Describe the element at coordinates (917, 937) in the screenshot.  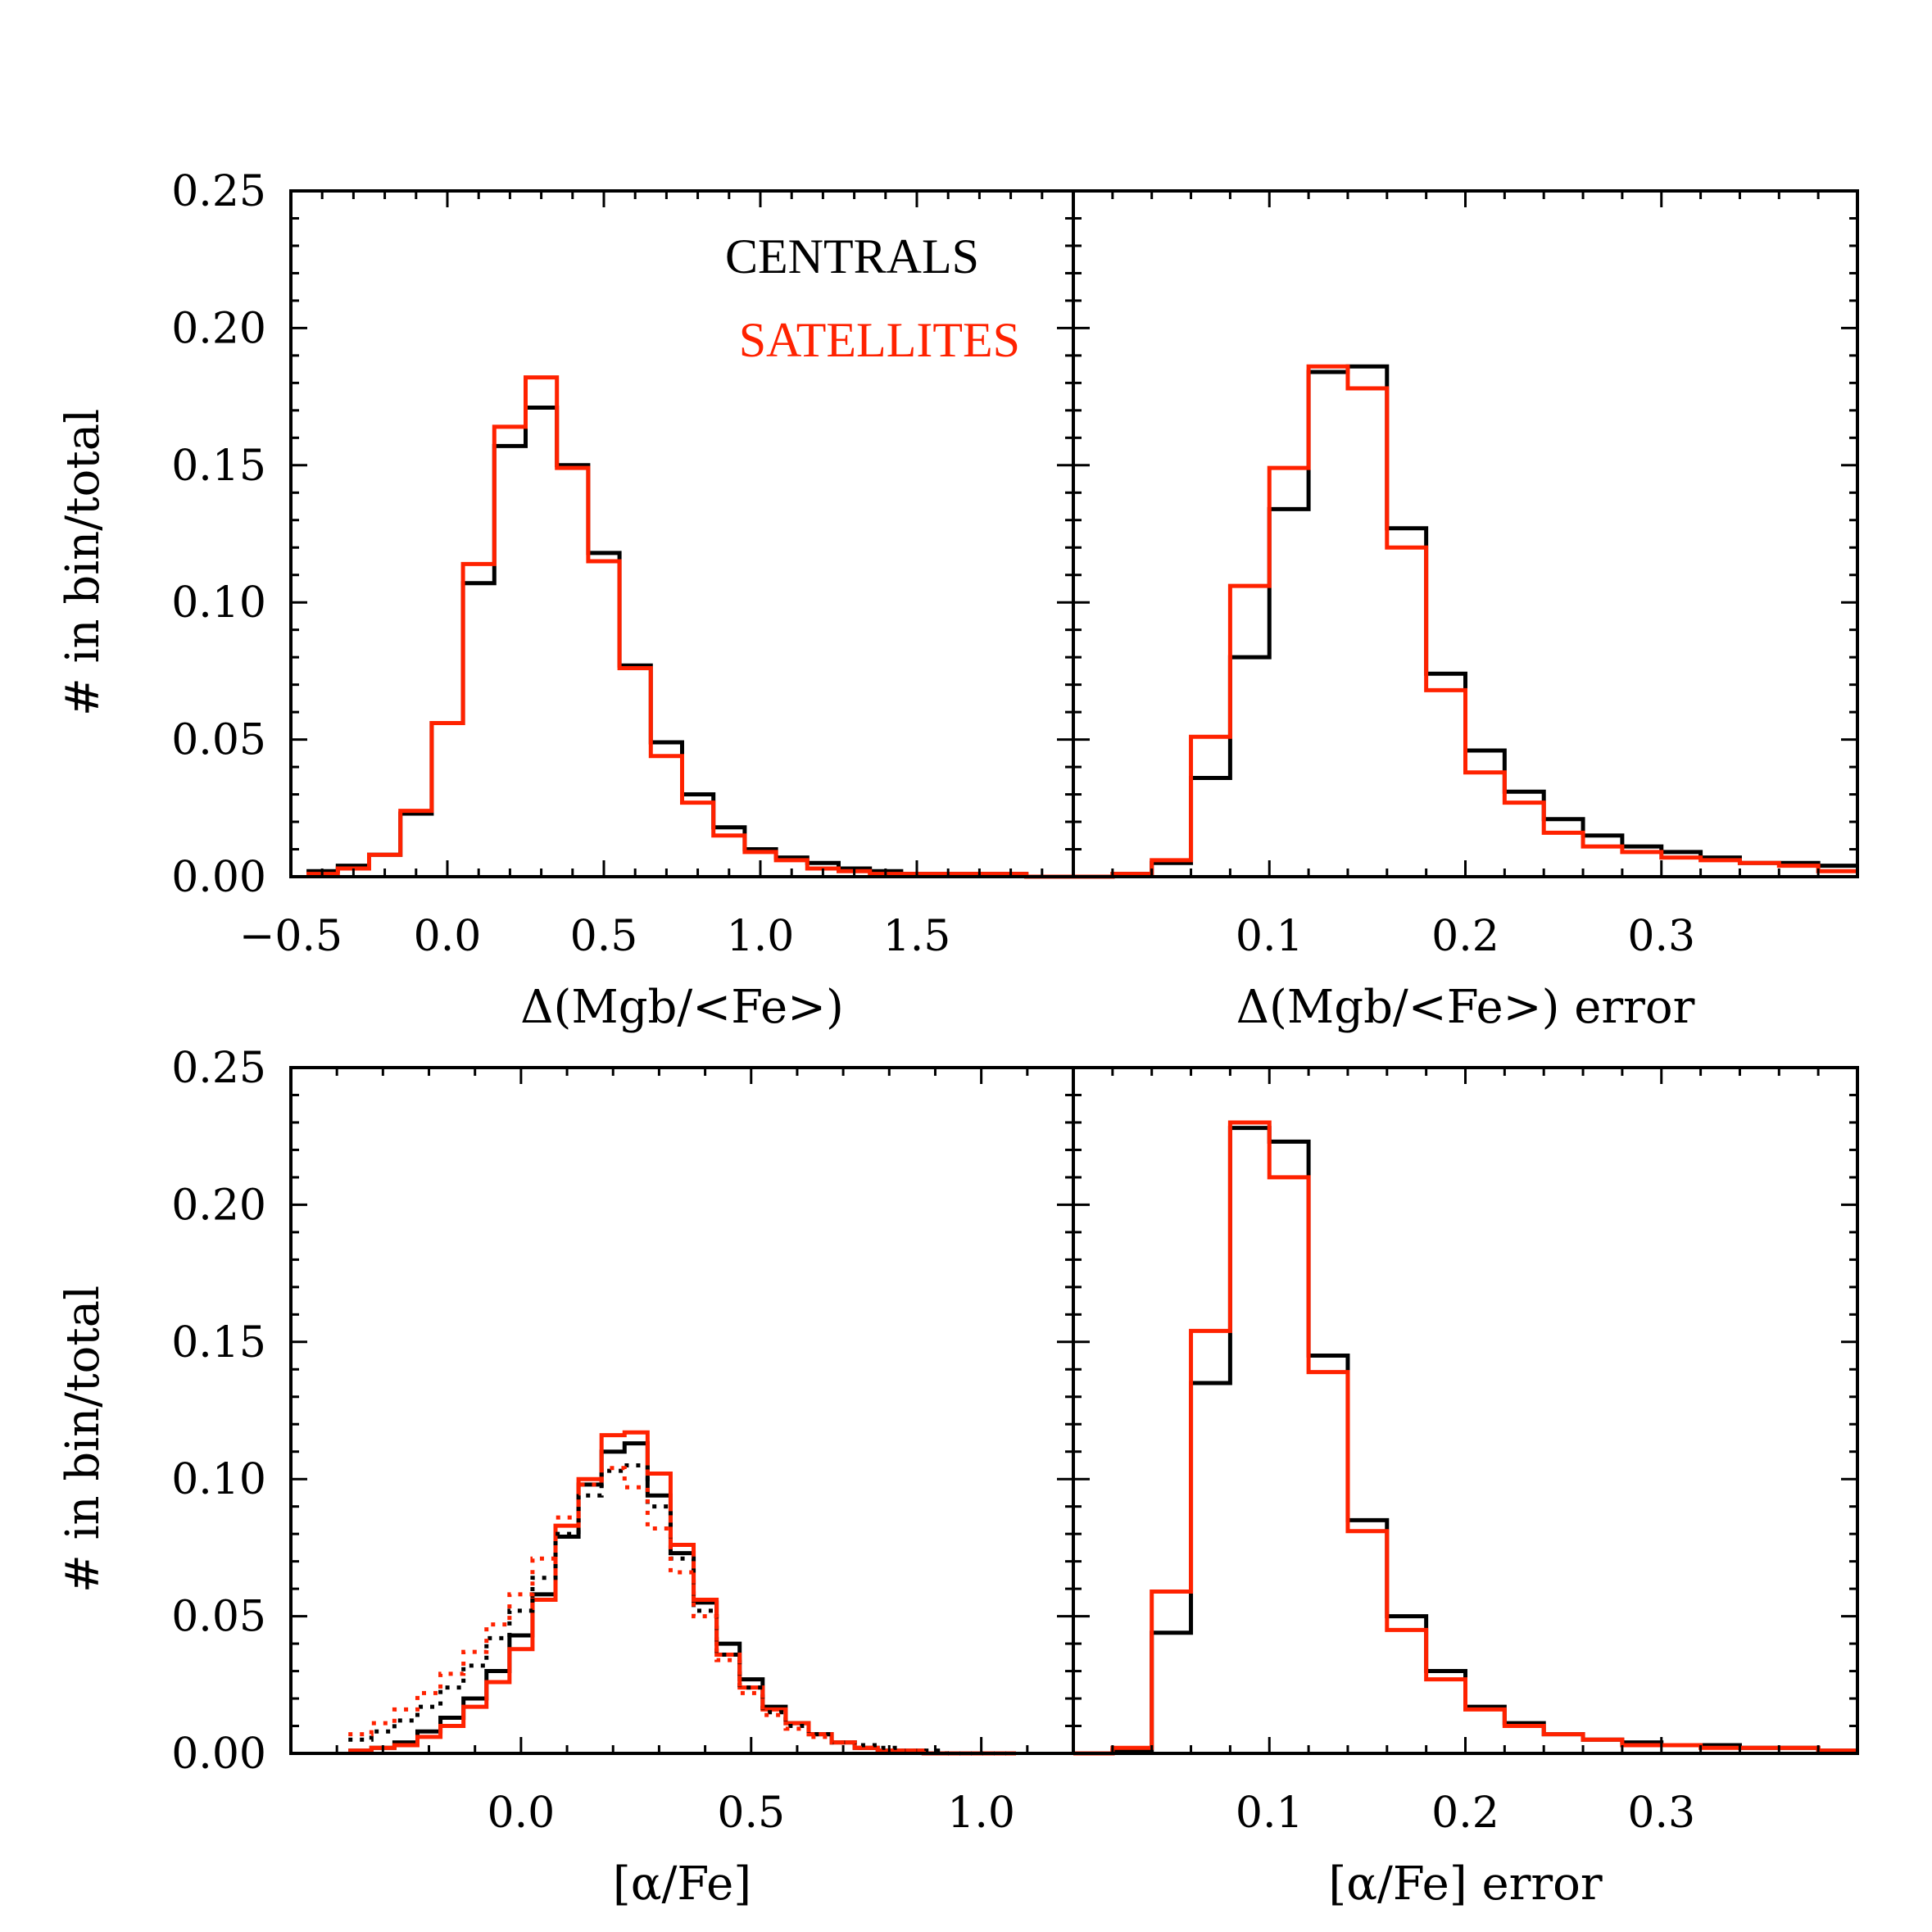
I see `x-tick-label: 1.5` at that location.